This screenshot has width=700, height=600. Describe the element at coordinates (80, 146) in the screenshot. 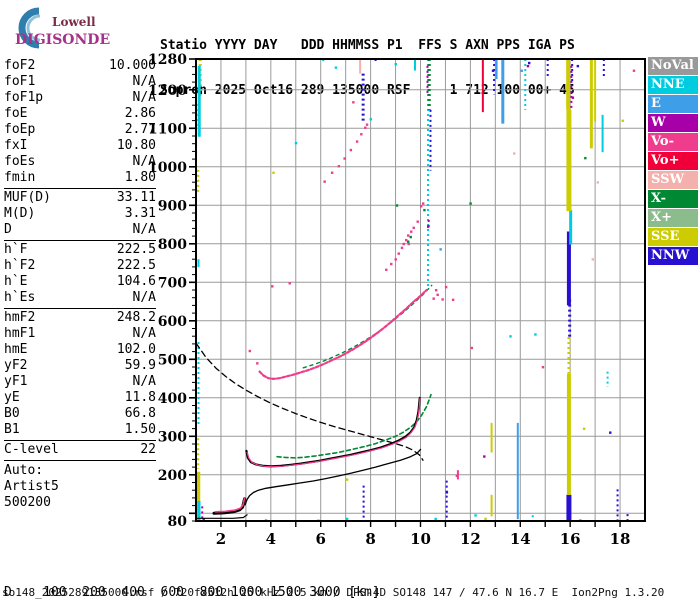

I see `param-row-fxi: fxI 10.80` at that location.